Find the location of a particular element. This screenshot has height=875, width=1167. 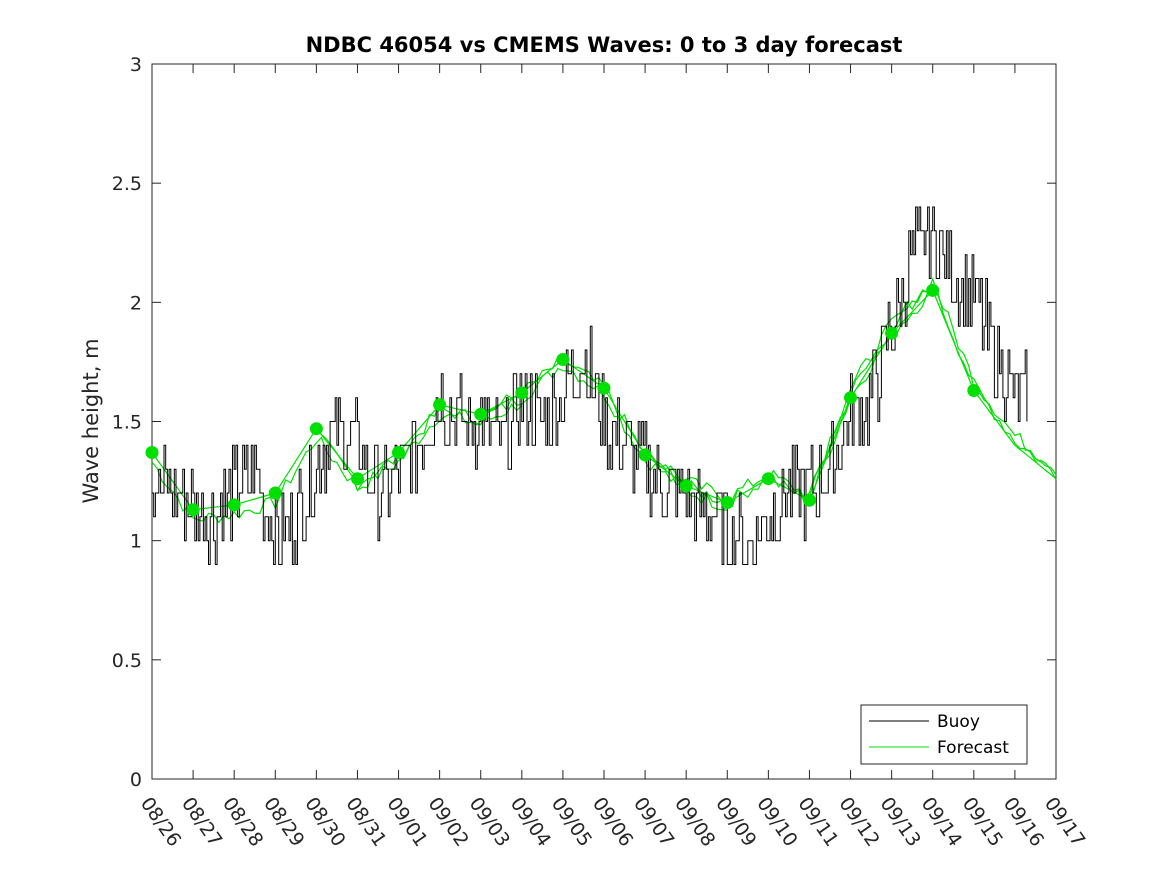

x-tick-label: 08/26 is located at coordinates (160, 821).